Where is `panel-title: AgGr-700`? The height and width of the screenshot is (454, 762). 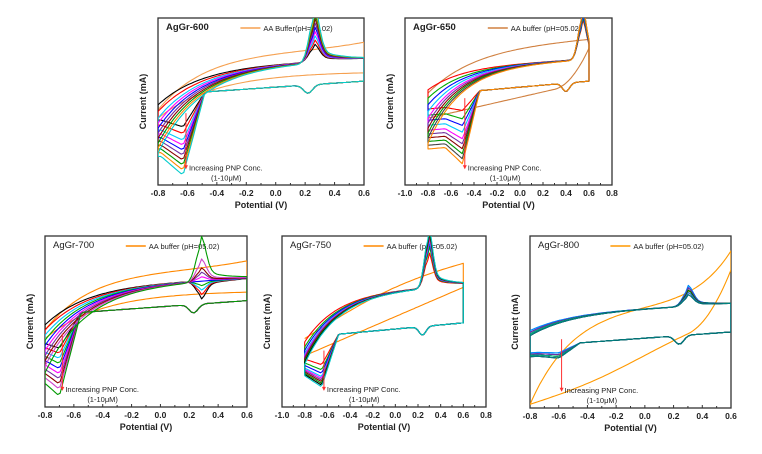
panel-title: AgGr-700 is located at coordinates (73, 245).